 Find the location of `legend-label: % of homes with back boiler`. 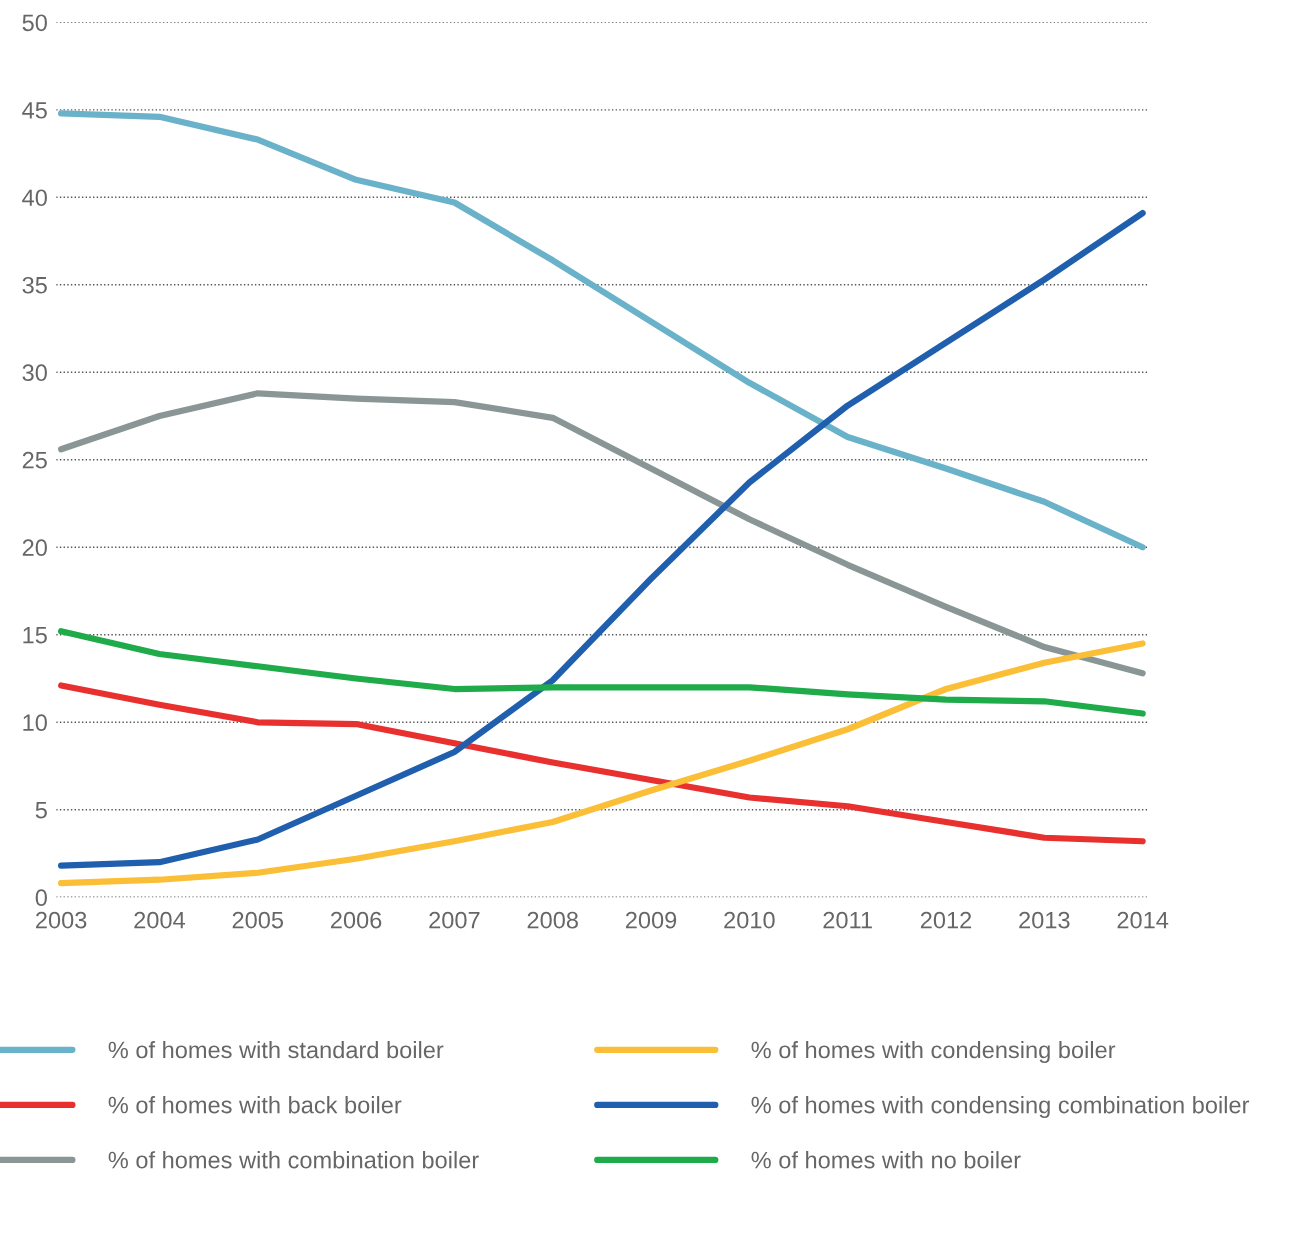

legend-label: % of homes with back boiler is located at coordinates (255, 1105).